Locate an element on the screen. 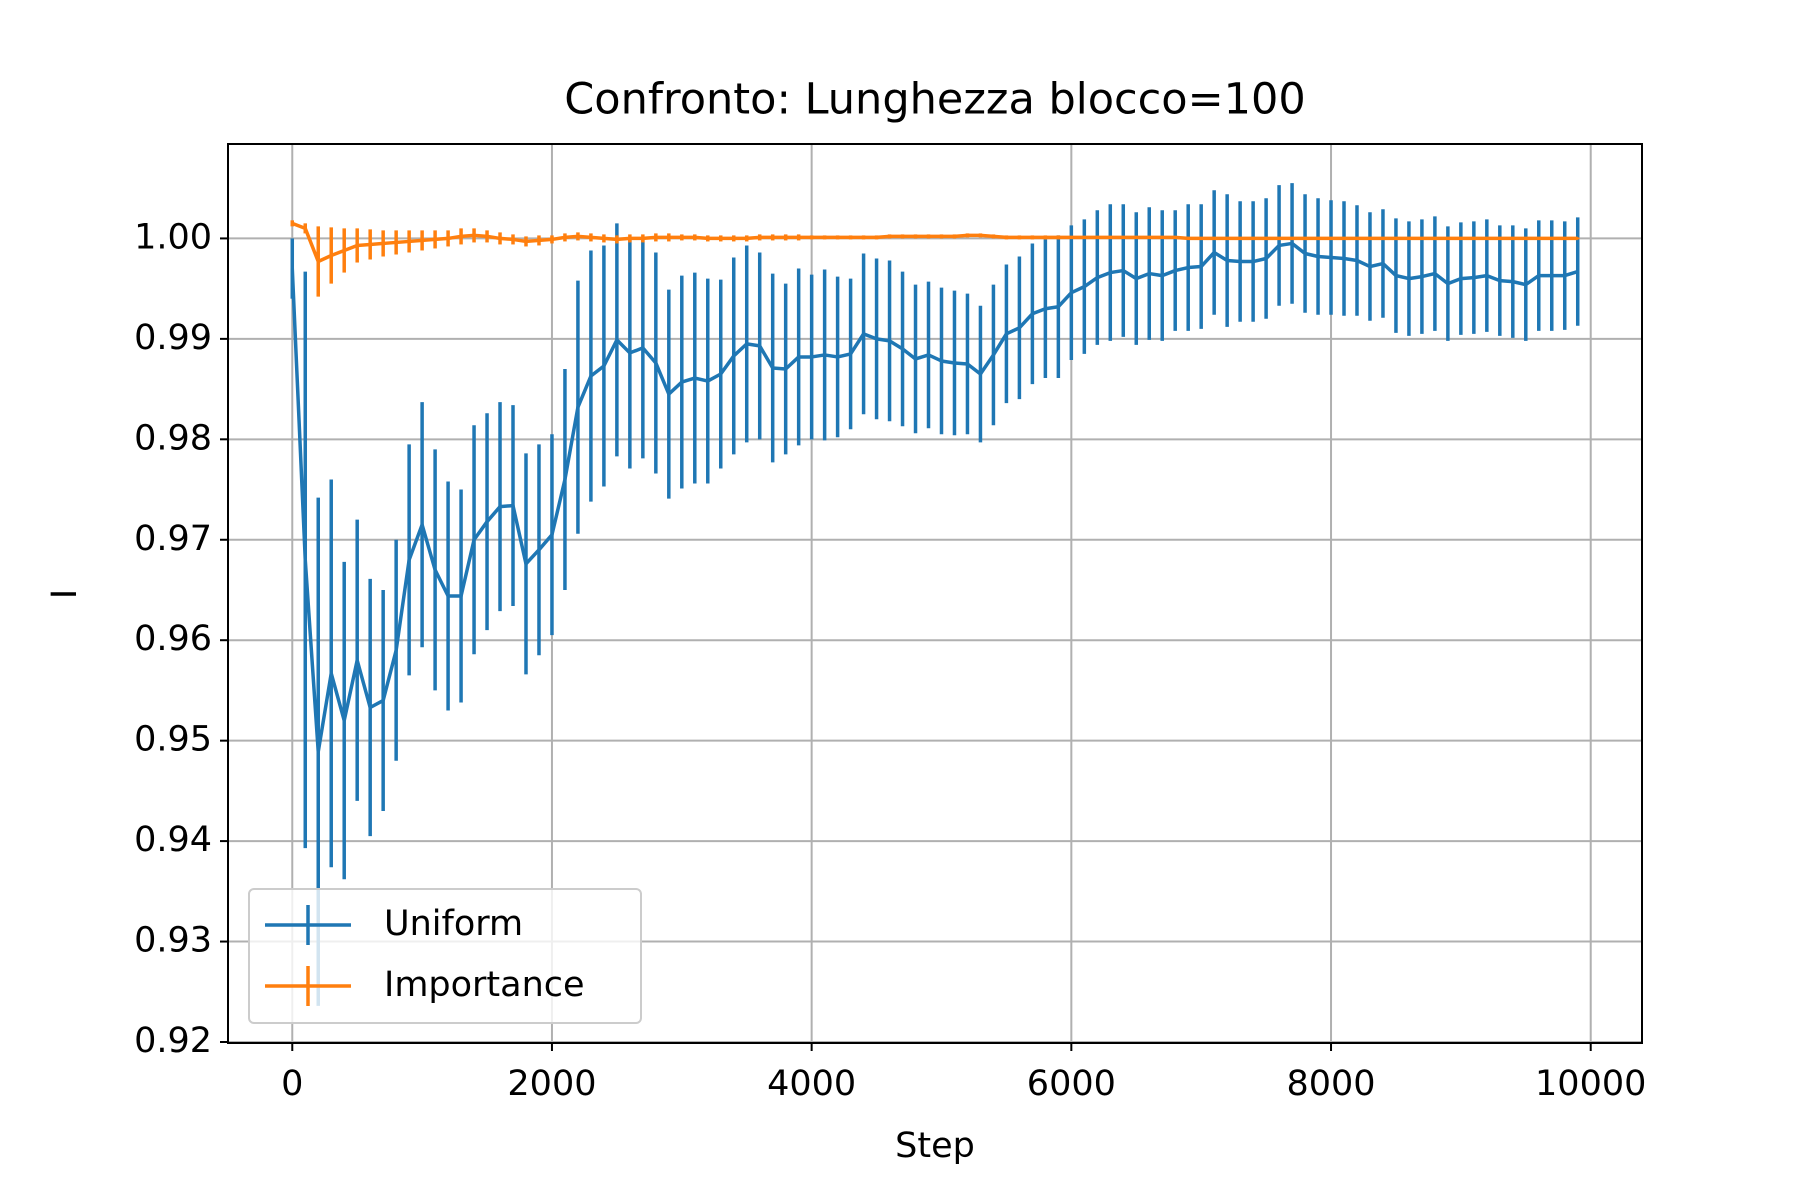 Image resolution: width=1800 pixels, height=1200 pixels. x-axis-label: Step is located at coordinates (935, 1146).